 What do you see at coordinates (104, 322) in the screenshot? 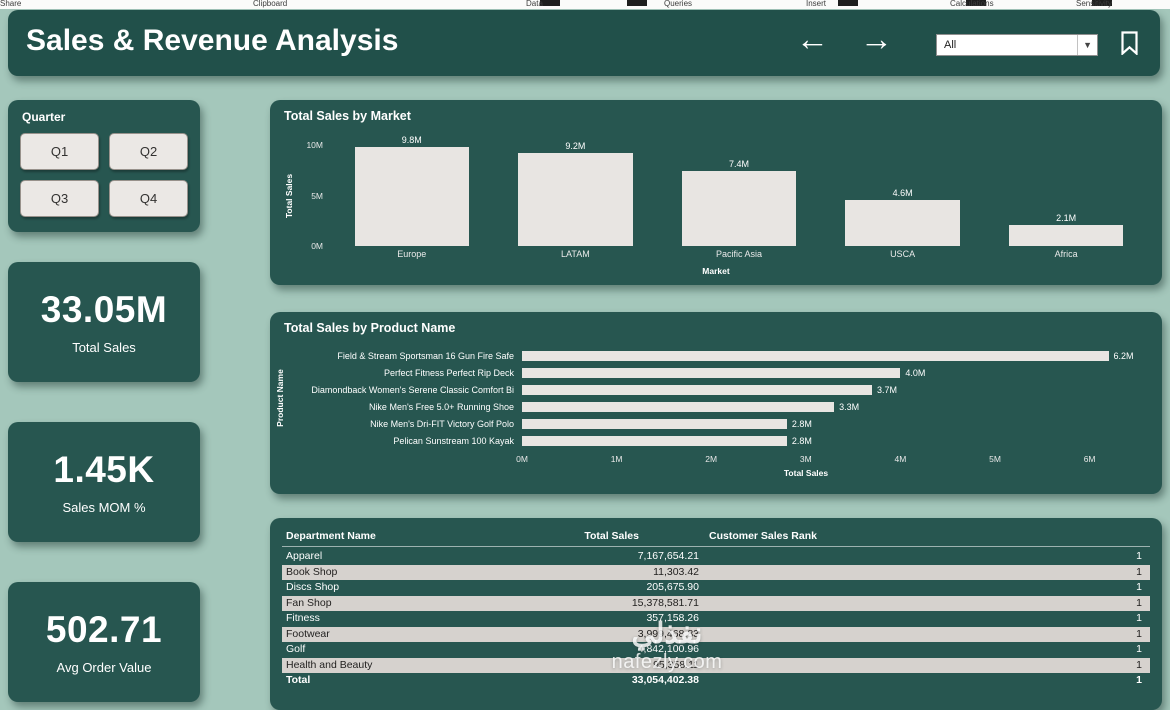
I see `kpi-total-sales: 33.05M Total Sales` at bounding box center [104, 322].